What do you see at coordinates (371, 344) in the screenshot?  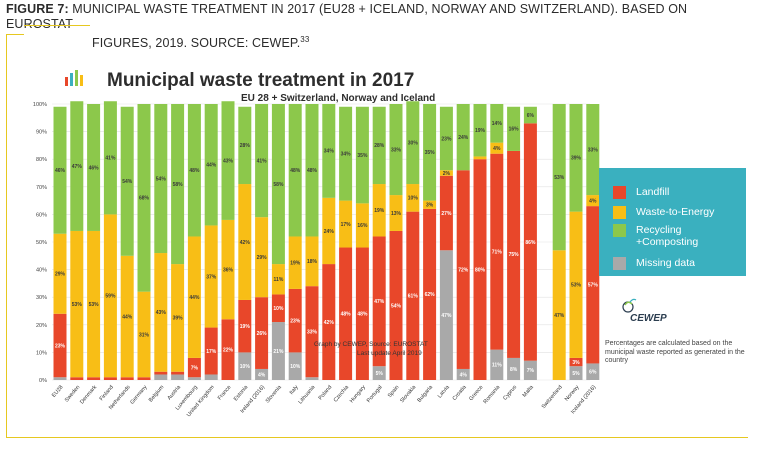 I see `annotation-line1: Graph by CEWEP, Source: EUROSTAT` at bounding box center [371, 344].